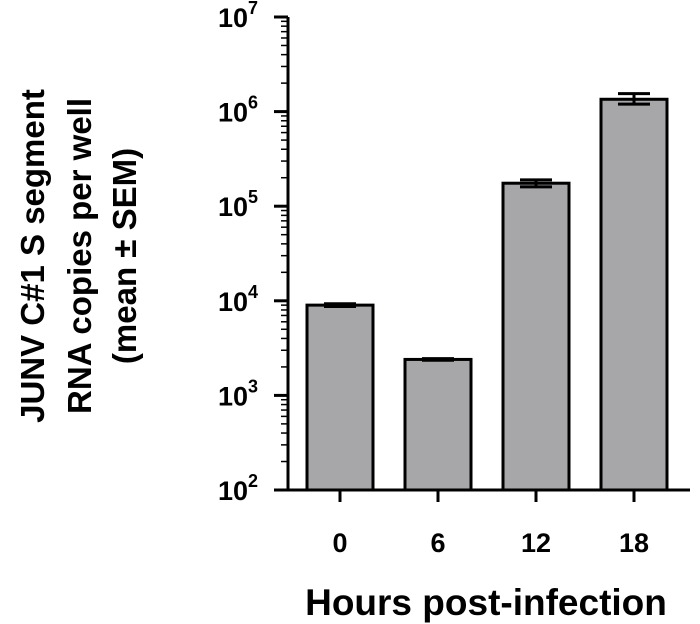 The height and width of the screenshot is (624, 700). Describe the element at coordinates (486, 602) in the screenshot. I see `x-axis-label: Hours post-infection` at that location.